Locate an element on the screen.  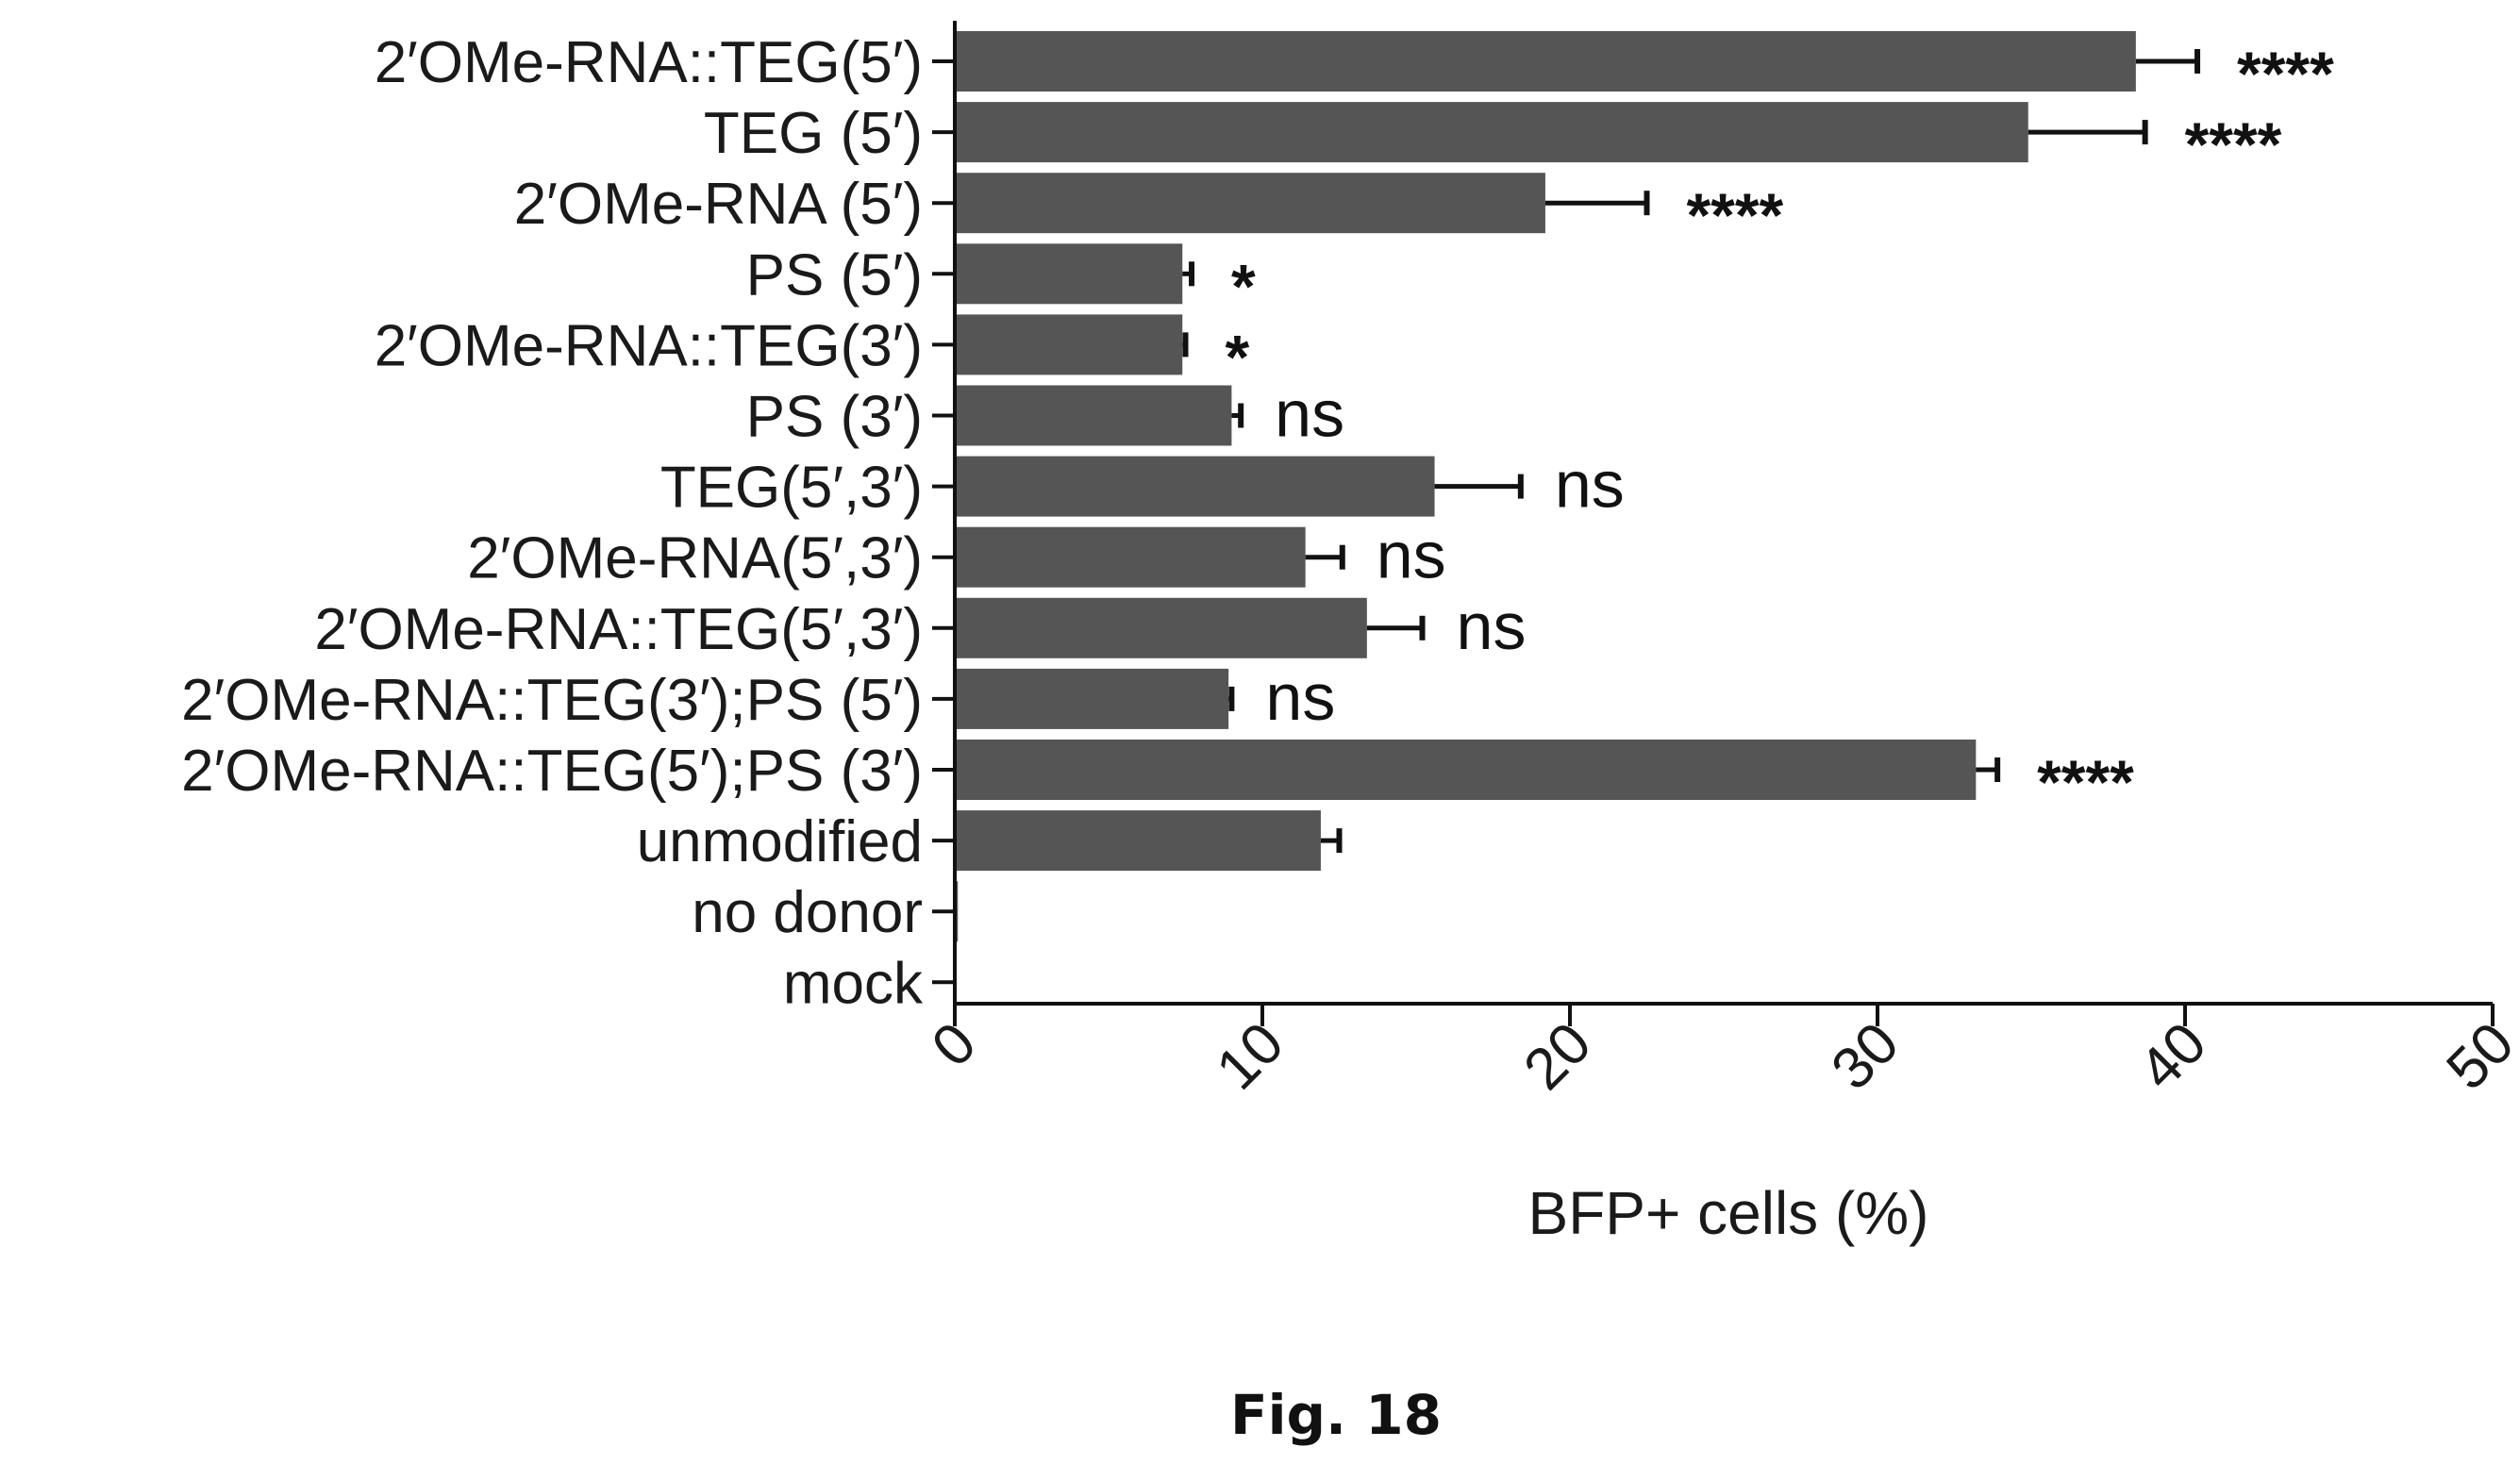
category-label: 2′OMe-RNA::TEG(3′);PS (5′) is located at coordinates (552, 700).